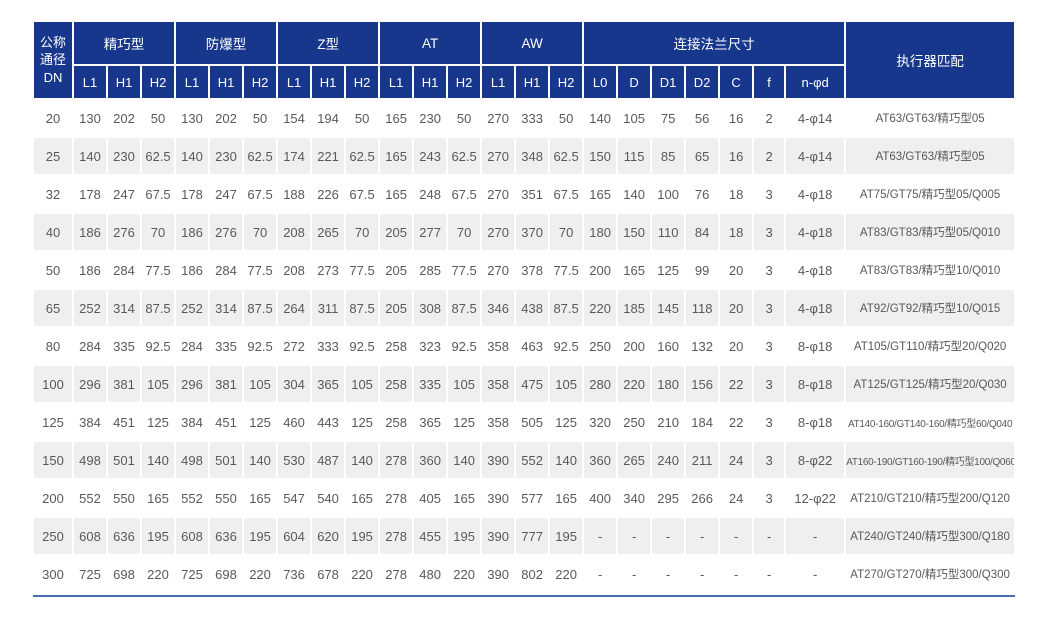  What do you see at coordinates (634, 346) in the screenshot?
I see `value-cell: 200` at bounding box center [634, 346].